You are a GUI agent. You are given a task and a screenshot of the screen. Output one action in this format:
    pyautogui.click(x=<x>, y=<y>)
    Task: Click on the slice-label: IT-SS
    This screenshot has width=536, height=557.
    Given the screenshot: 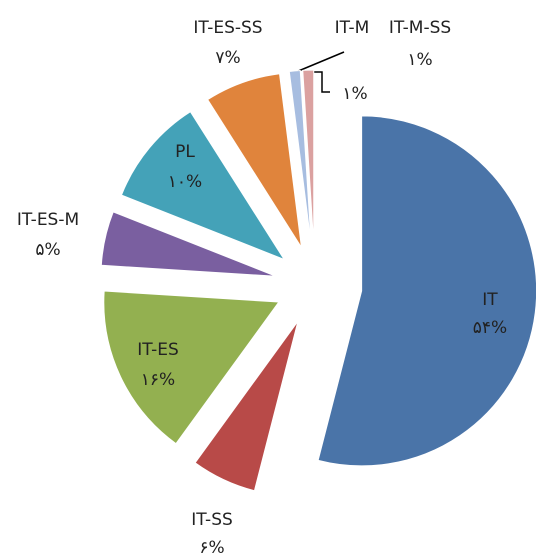 What is the action you would take?
    pyautogui.click(x=212, y=520)
    